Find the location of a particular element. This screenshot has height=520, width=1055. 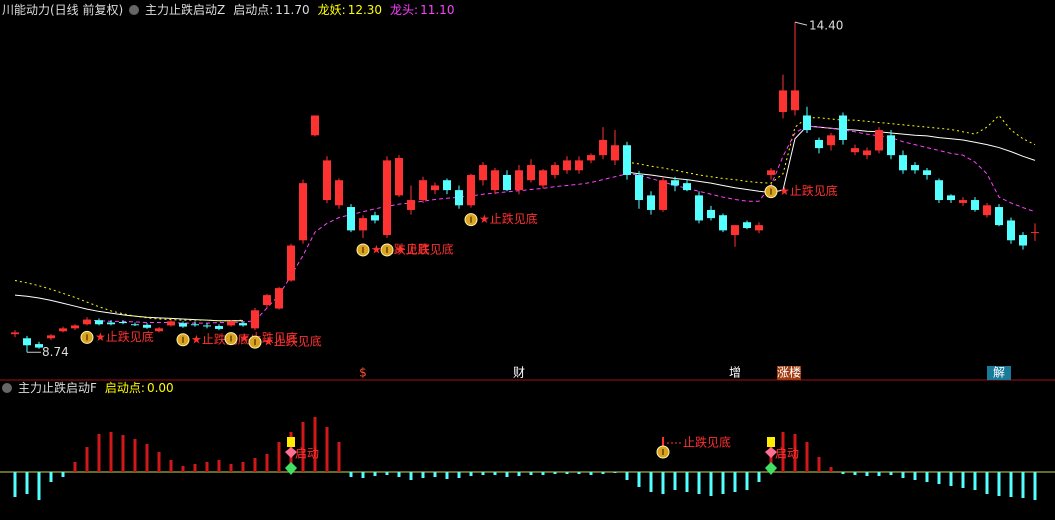

legend-label: 龙头: is located at coordinates (404, 10).